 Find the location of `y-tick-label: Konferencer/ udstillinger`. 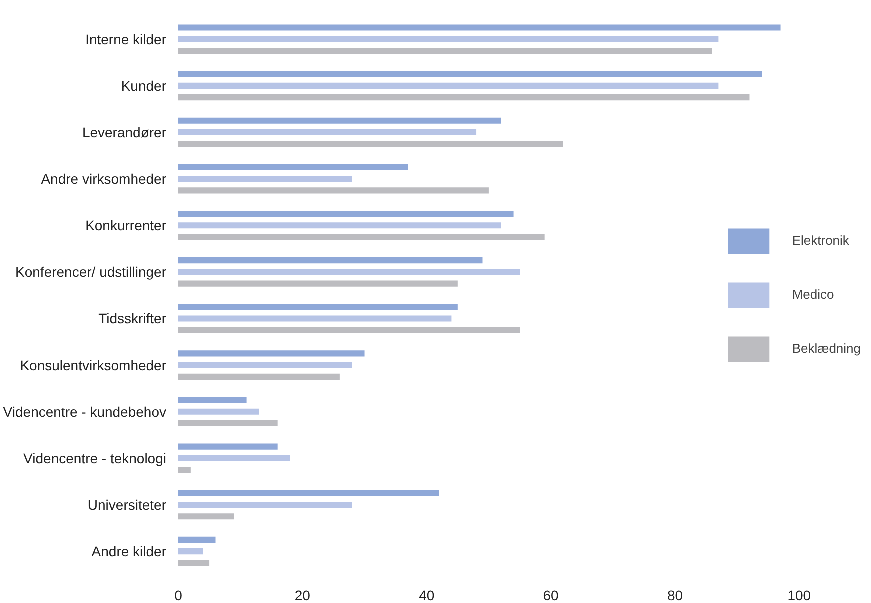

y-tick-label: Konferencer/ udstillinger is located at coordinates (91, 272).